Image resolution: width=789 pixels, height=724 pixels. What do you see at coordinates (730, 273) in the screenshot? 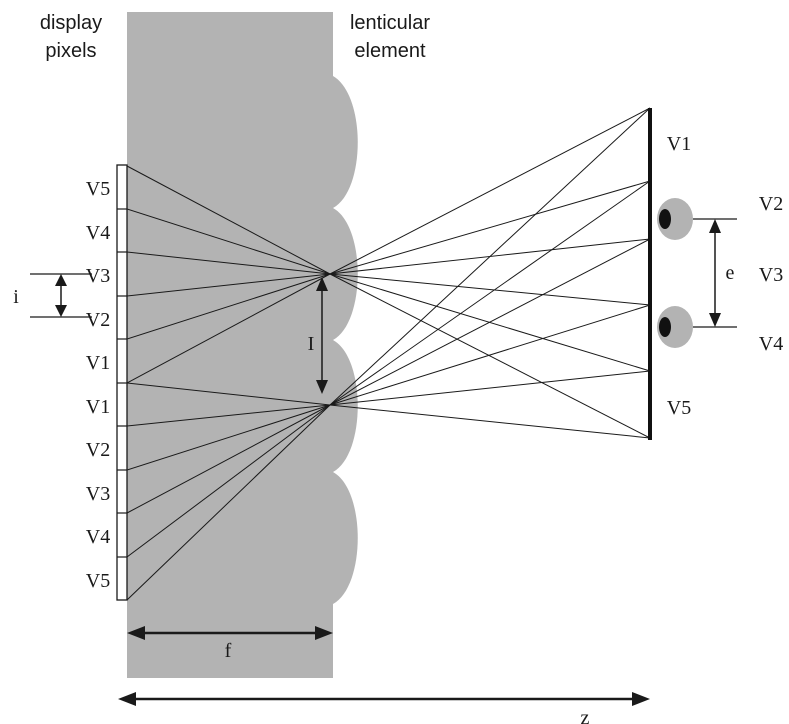
I see `eye-separation-label: e` at bounding box center [730, 273].